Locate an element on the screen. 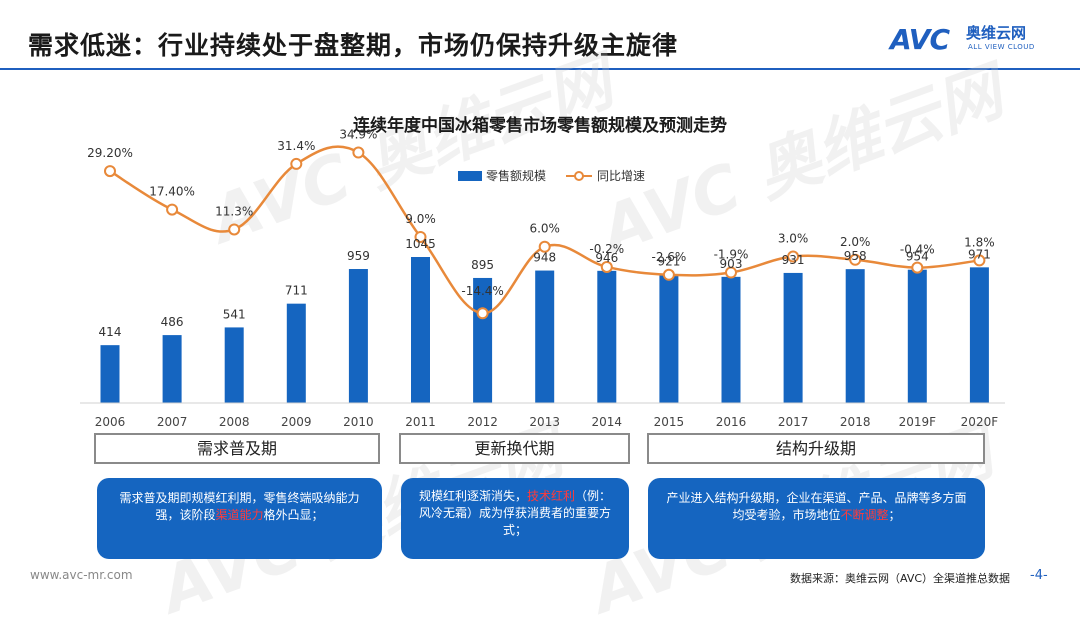 The image size is (1080, 631). growth-label-2015: -2.6% is located at coordinates (668, 257).